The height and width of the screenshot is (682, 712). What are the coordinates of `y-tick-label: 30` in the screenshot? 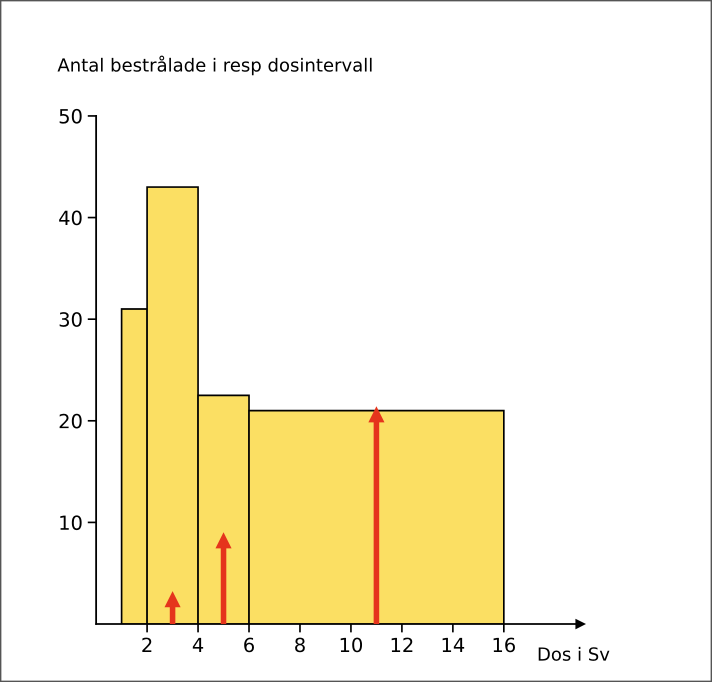 It's located at (71, 319).